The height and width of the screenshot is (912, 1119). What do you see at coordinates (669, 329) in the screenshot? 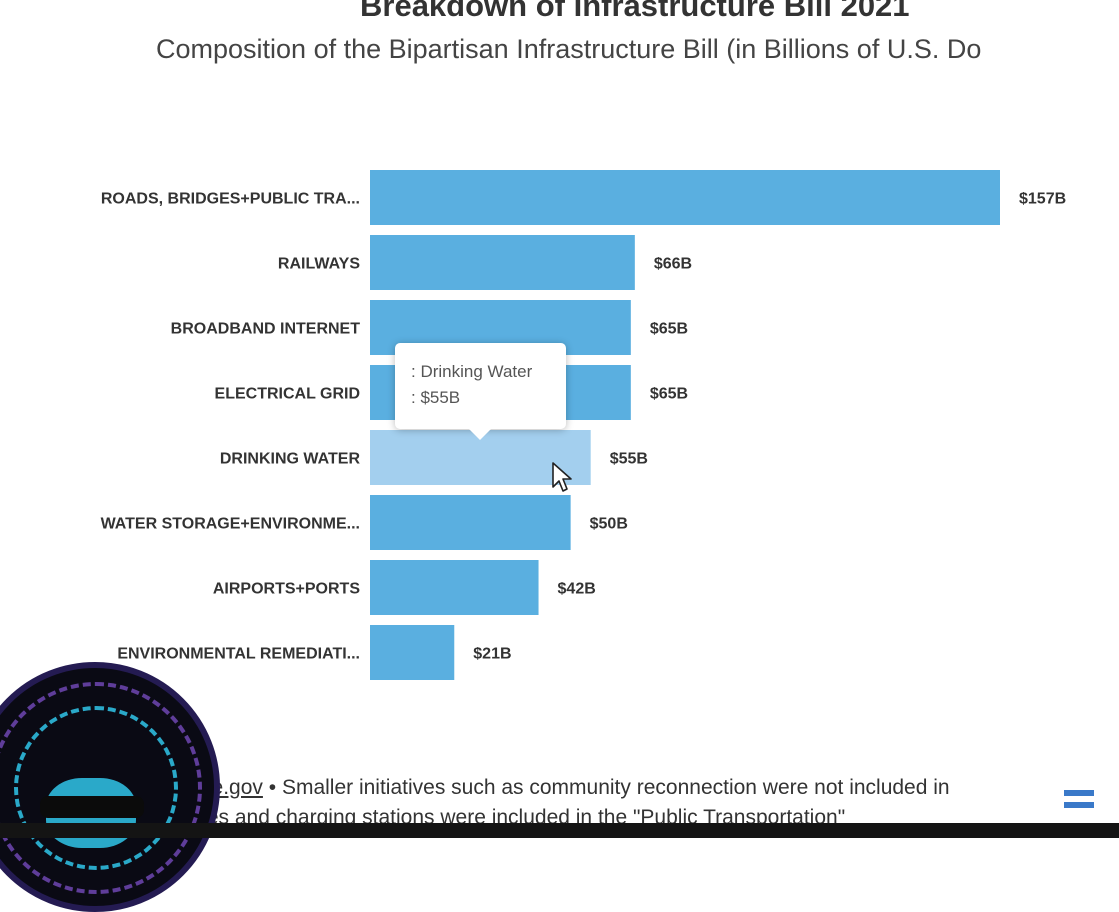
I see `value-label-2: $65B` at bounding box center [669, 329].